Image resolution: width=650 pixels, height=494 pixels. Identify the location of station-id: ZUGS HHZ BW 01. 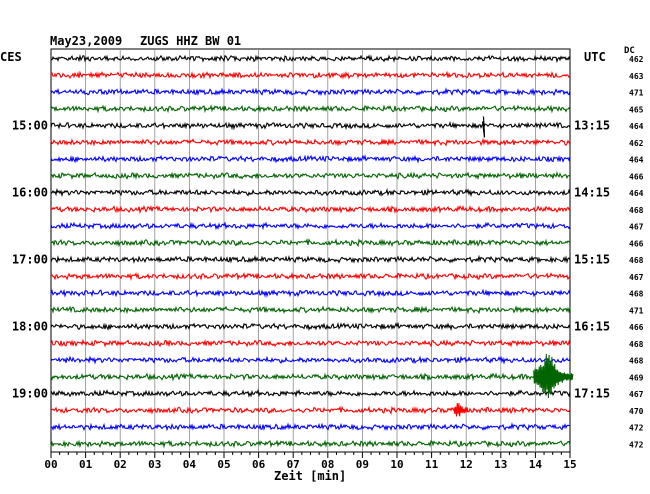
(191, 41).